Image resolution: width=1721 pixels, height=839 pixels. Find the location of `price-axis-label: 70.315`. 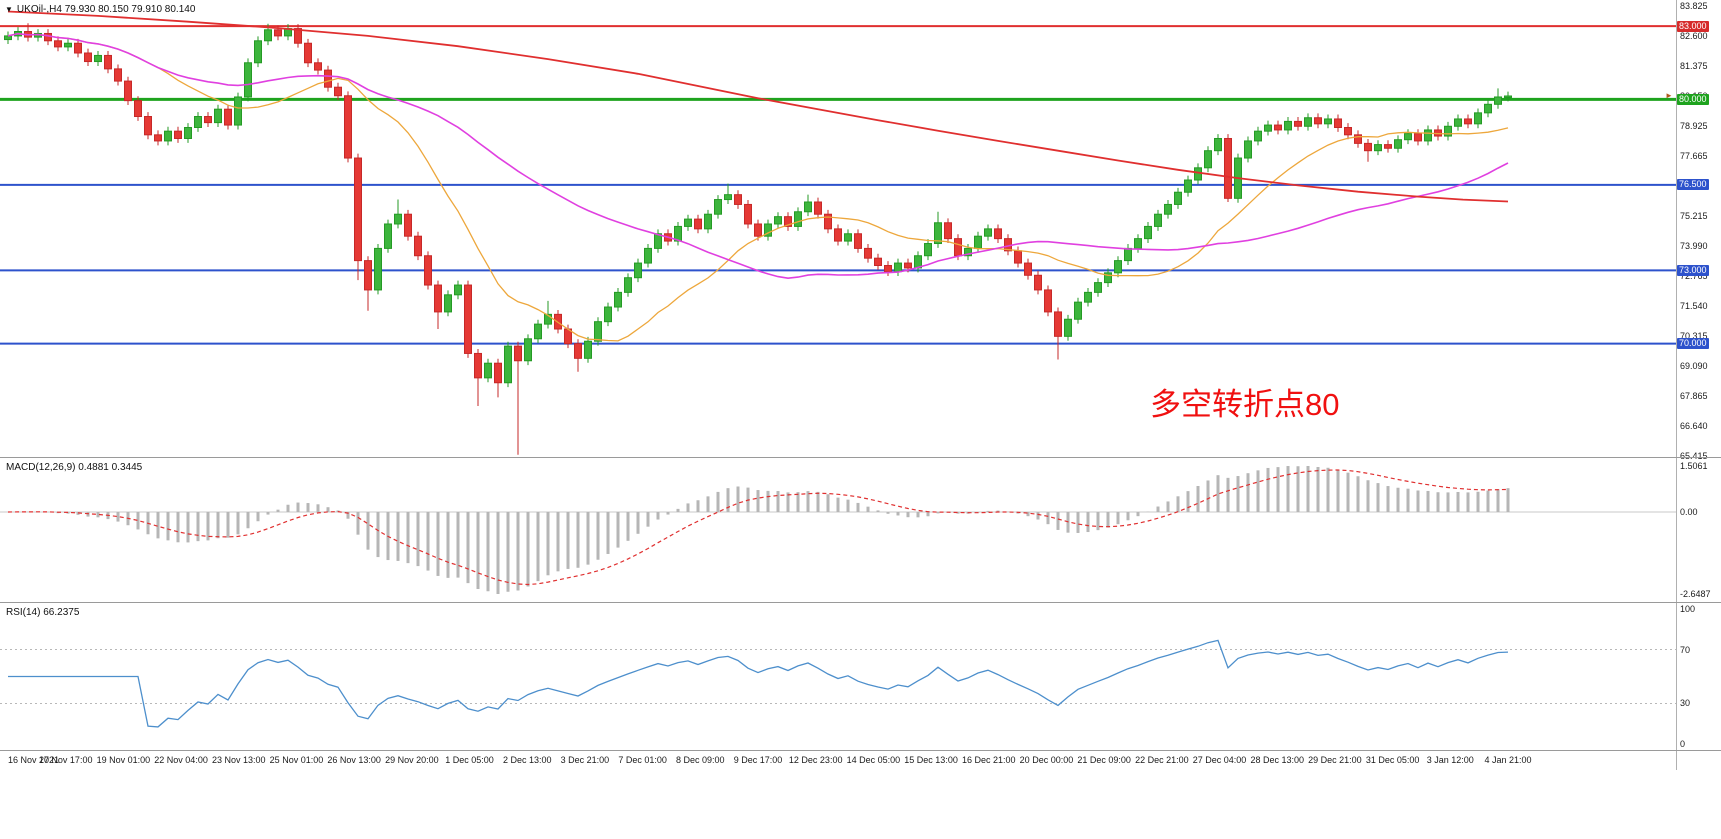

price-axis-label: 70.315 is located at coordinates (1694, 335).